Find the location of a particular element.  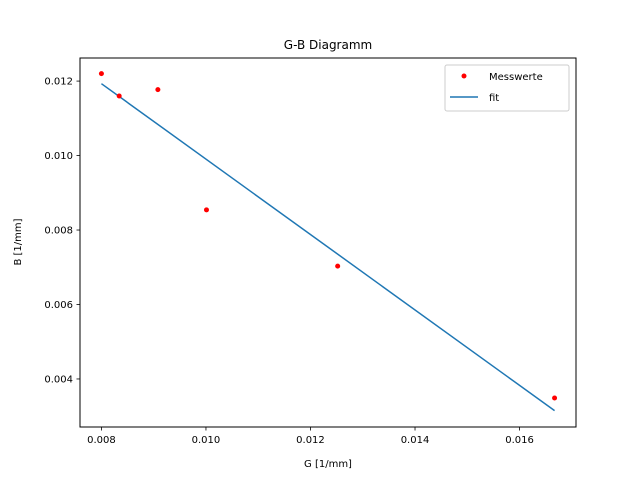

legend-box is located at coordinates (507, 88).